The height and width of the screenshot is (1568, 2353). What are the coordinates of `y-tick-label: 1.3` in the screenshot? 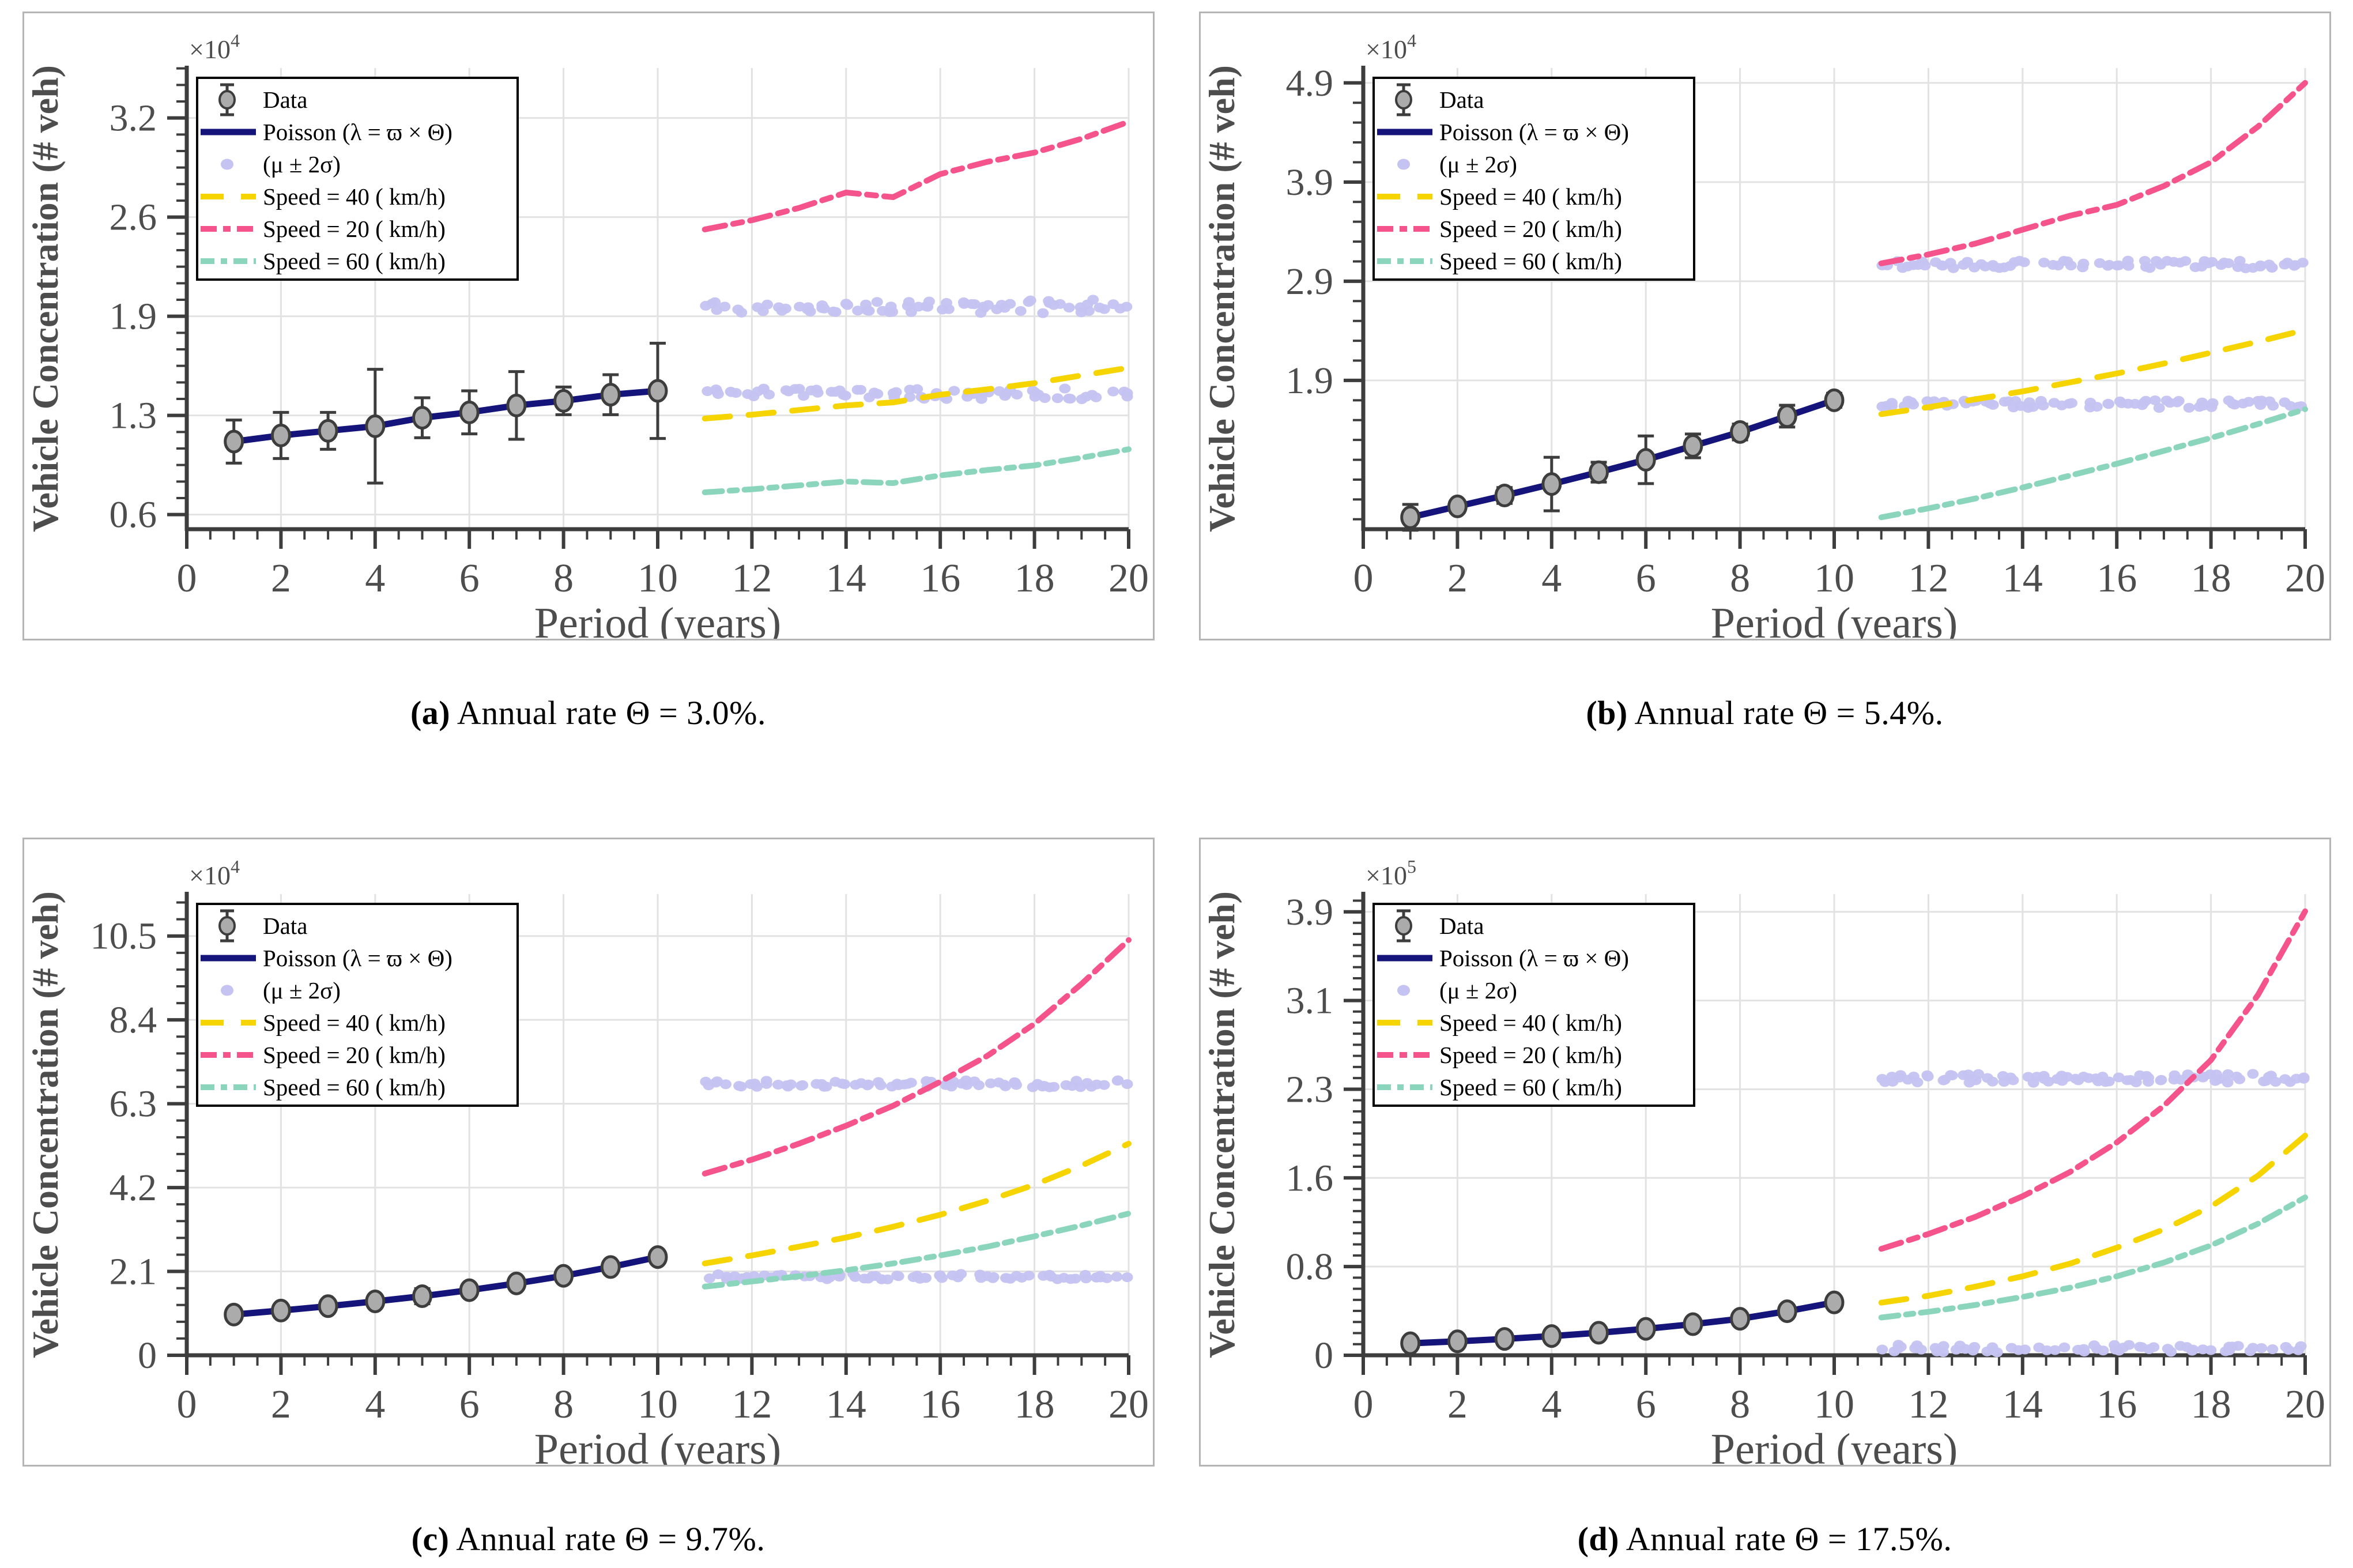 It's located at (133, 416).